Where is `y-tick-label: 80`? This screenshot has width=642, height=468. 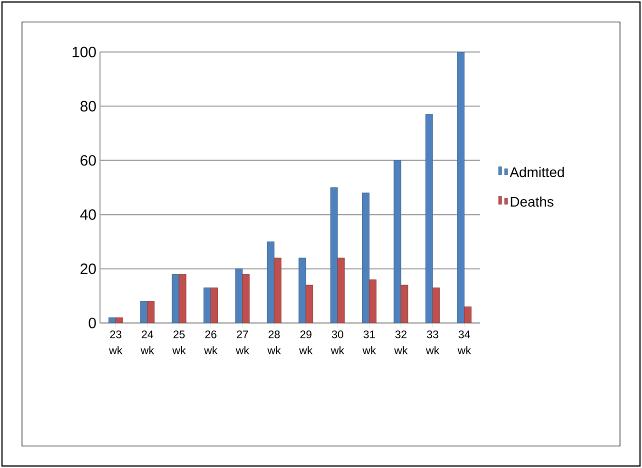 y-tick-label: 80 is located at coordinates (88, 106).